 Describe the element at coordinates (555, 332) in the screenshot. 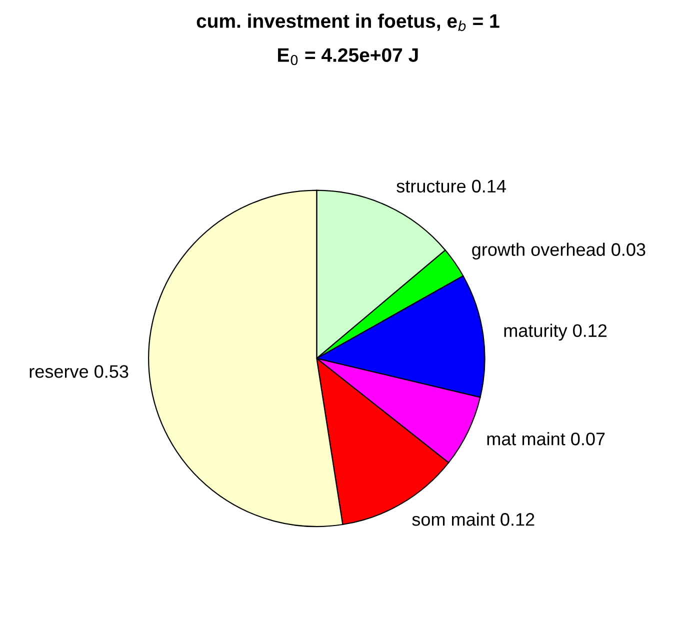

I see `slice-label: maturity 0.12` at that location.